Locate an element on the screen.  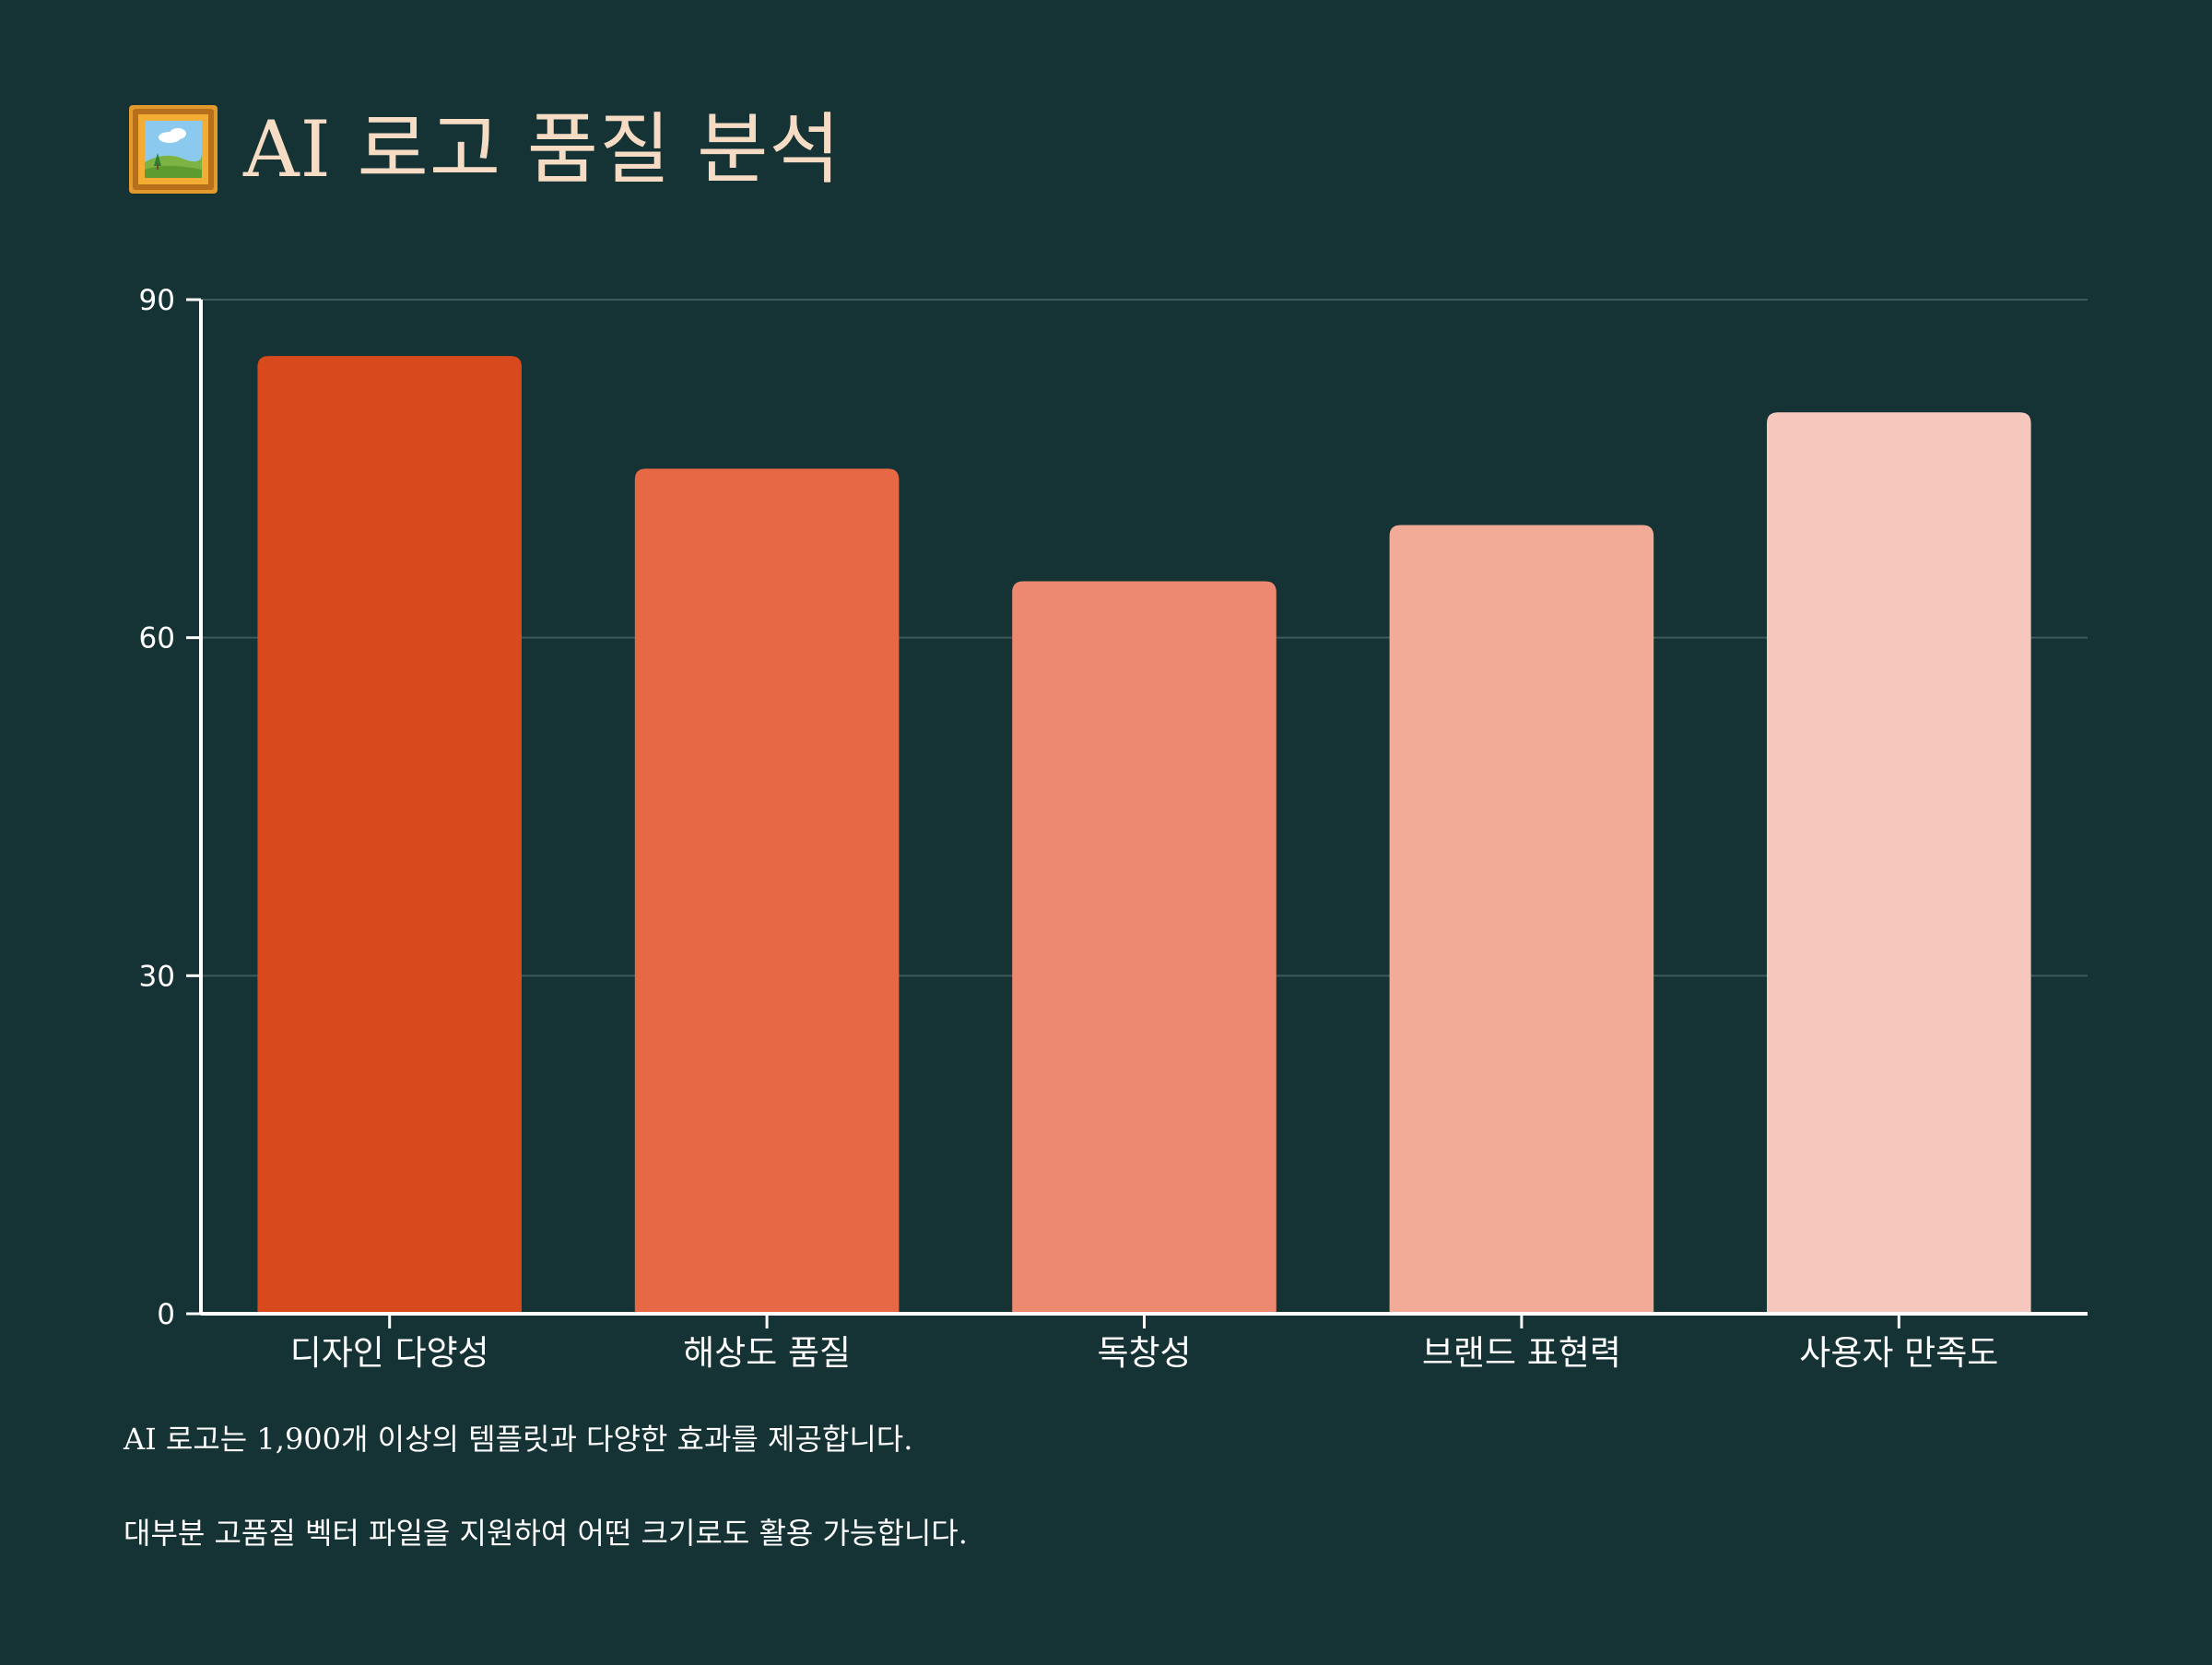
title-row: AI 로고 품질 분석 is located at coordinates (485, 149).